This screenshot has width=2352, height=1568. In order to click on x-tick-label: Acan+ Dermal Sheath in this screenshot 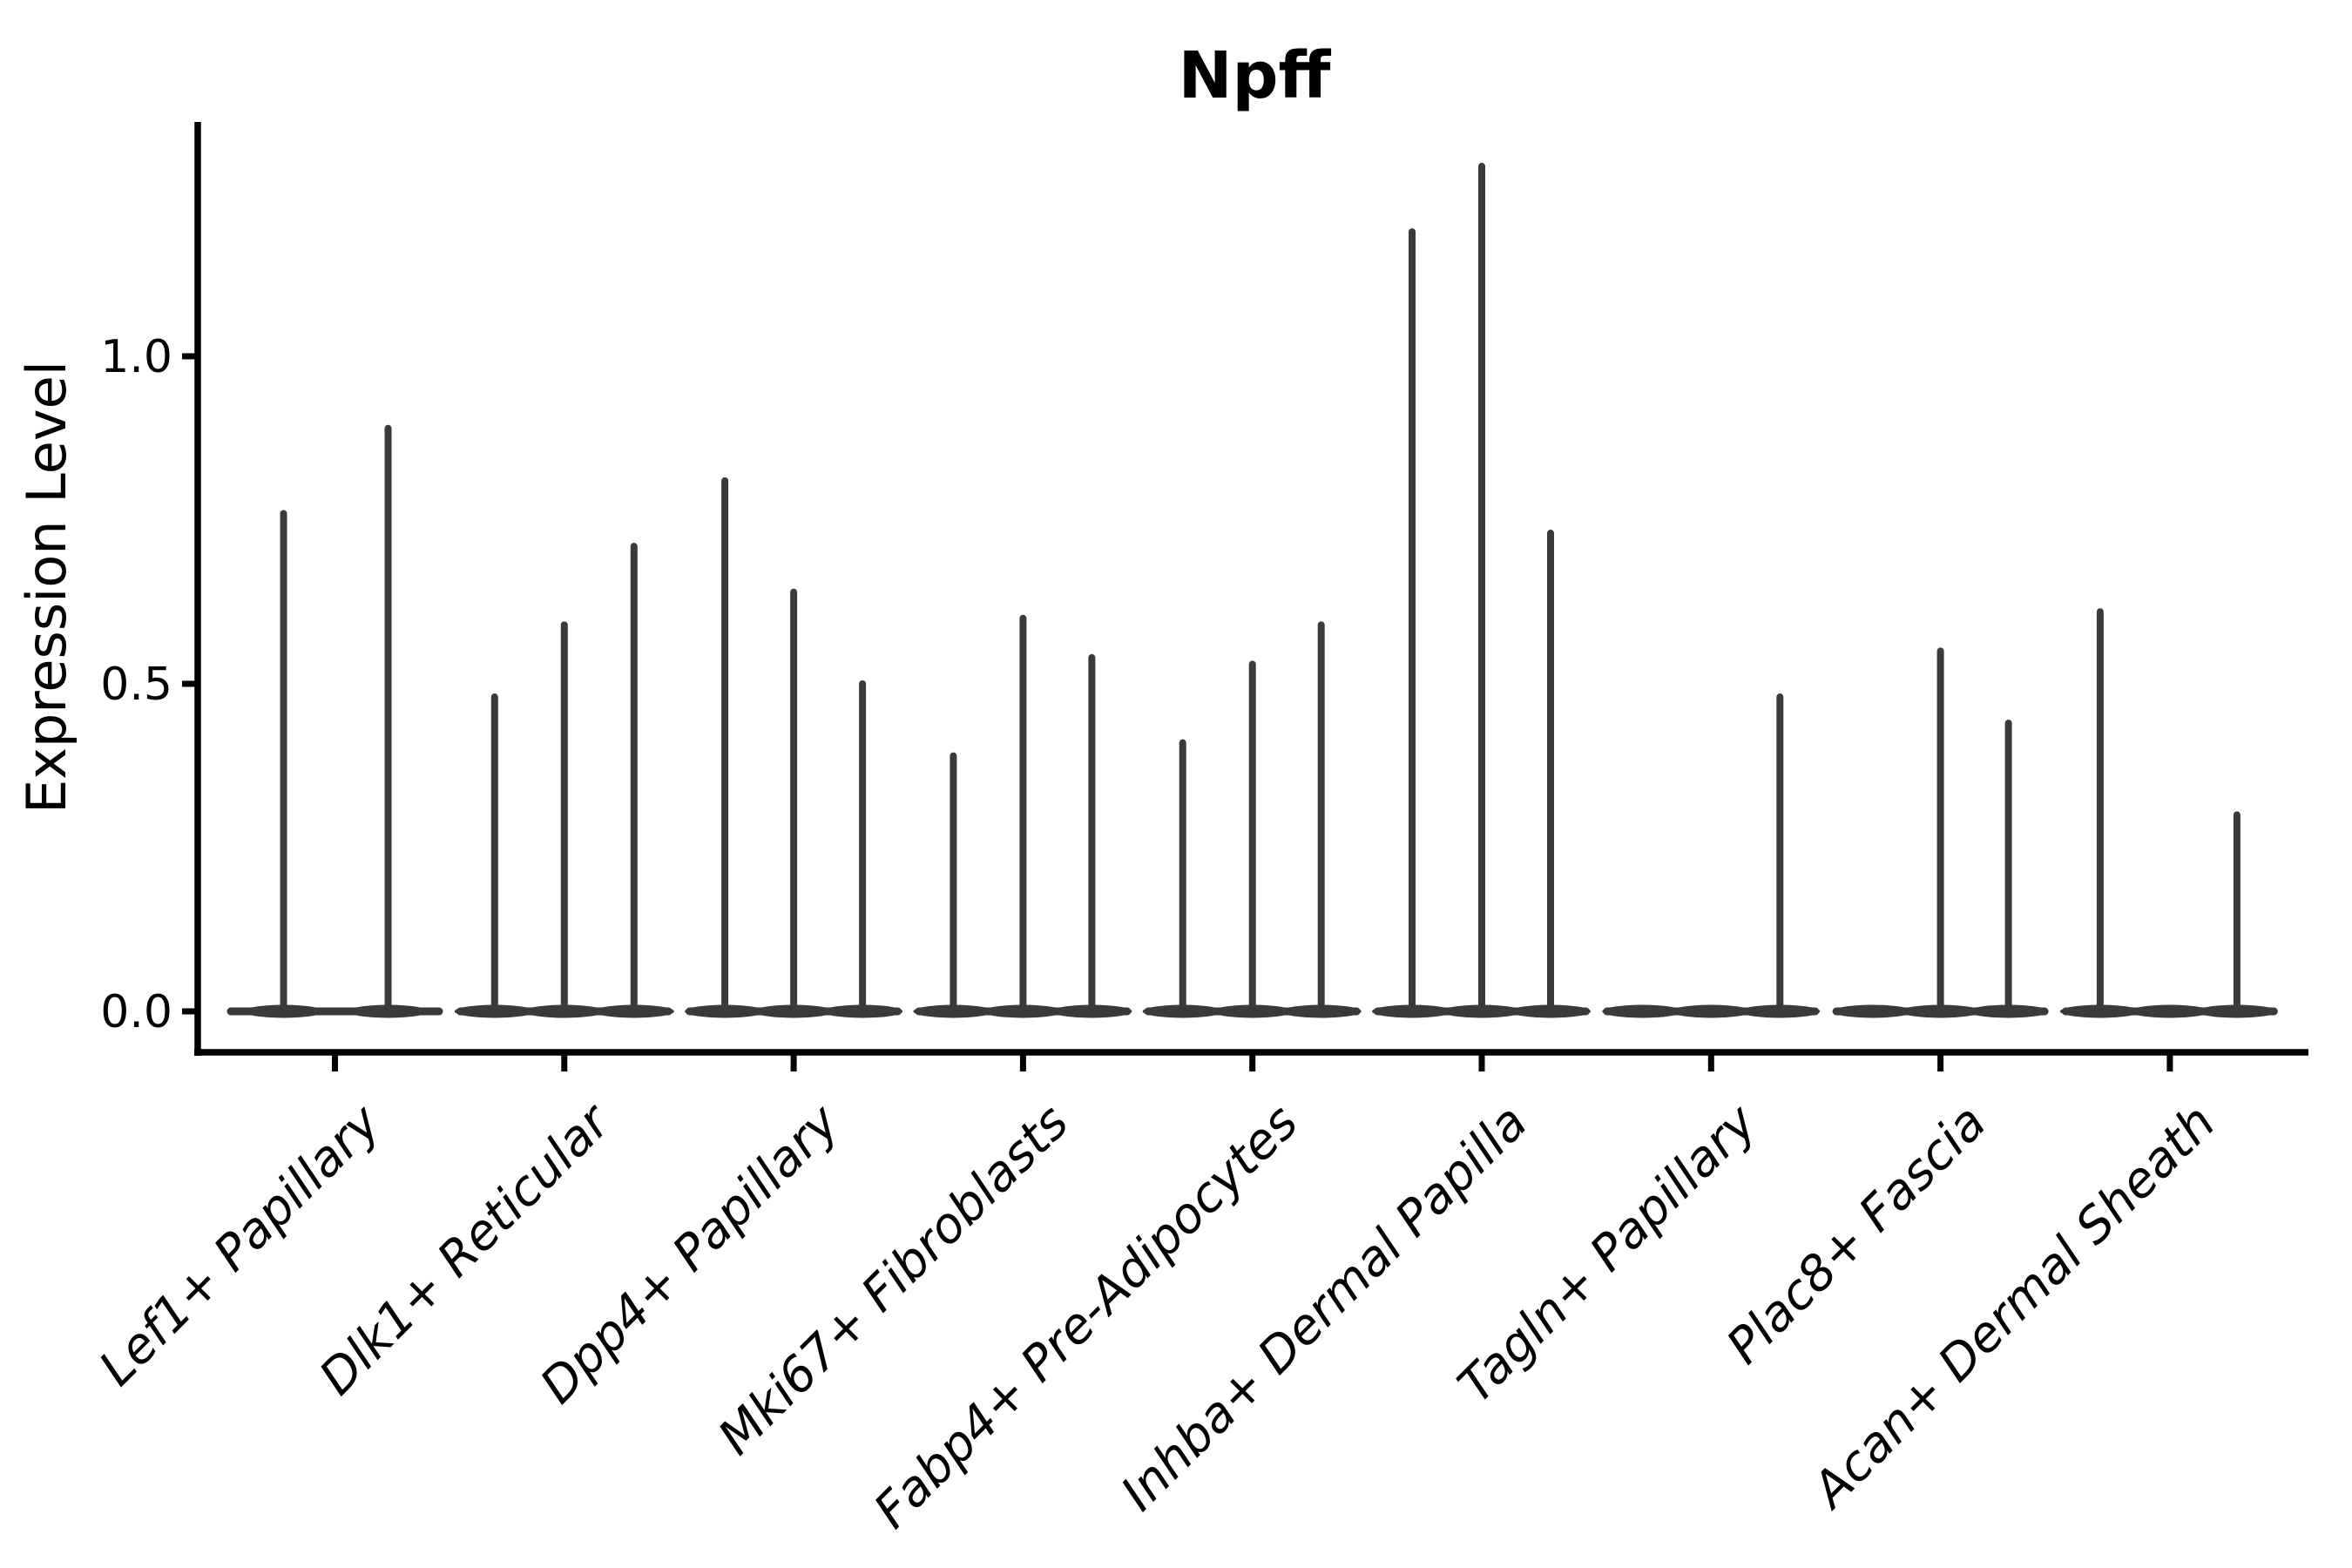, I will do `click(2014, 1307)`.